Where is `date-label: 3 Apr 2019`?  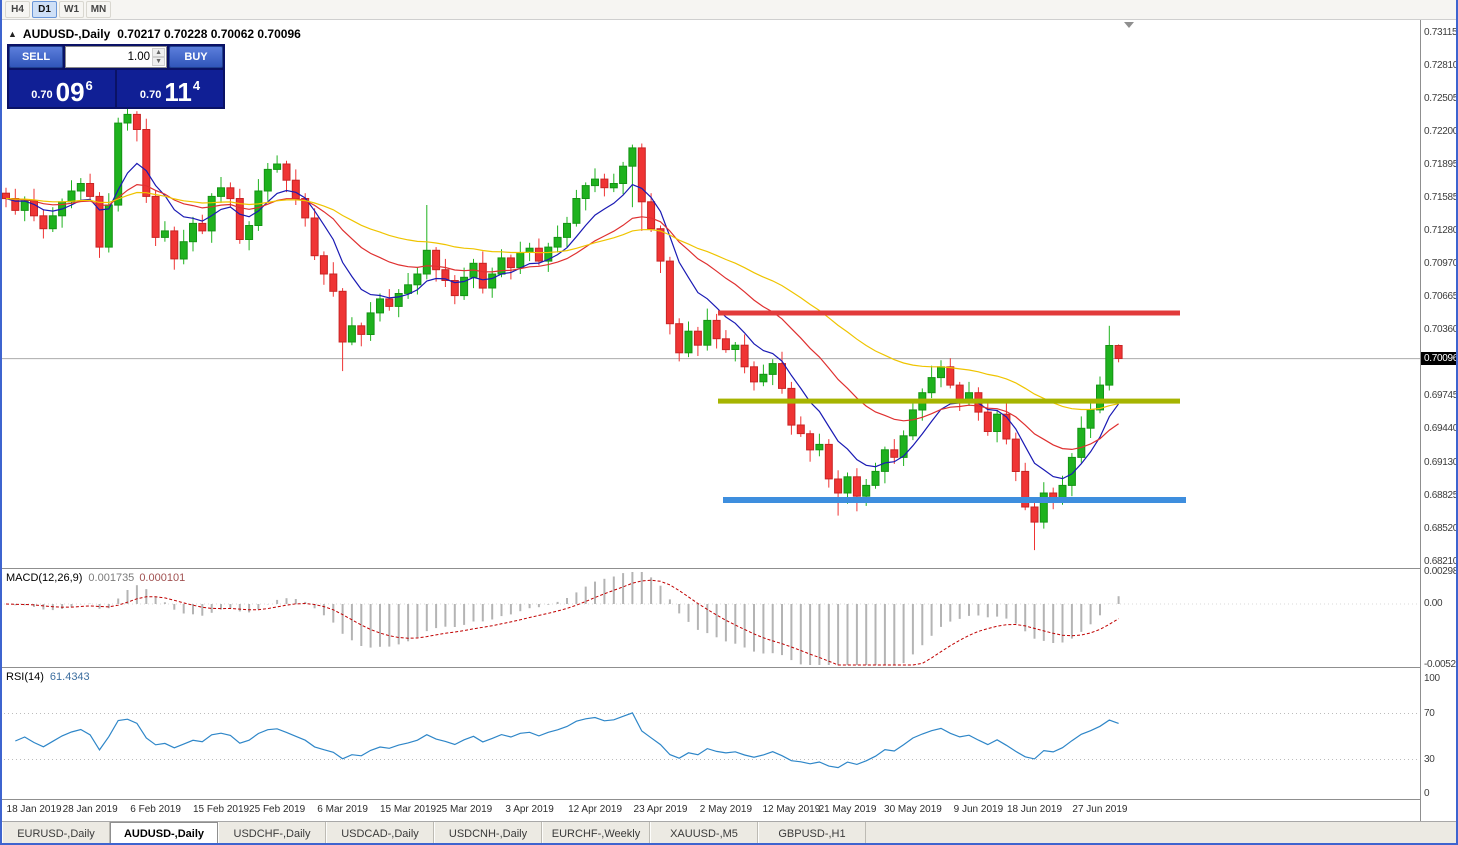 date-label: 3 Apr 2019 is located at coordinates (529, 809).